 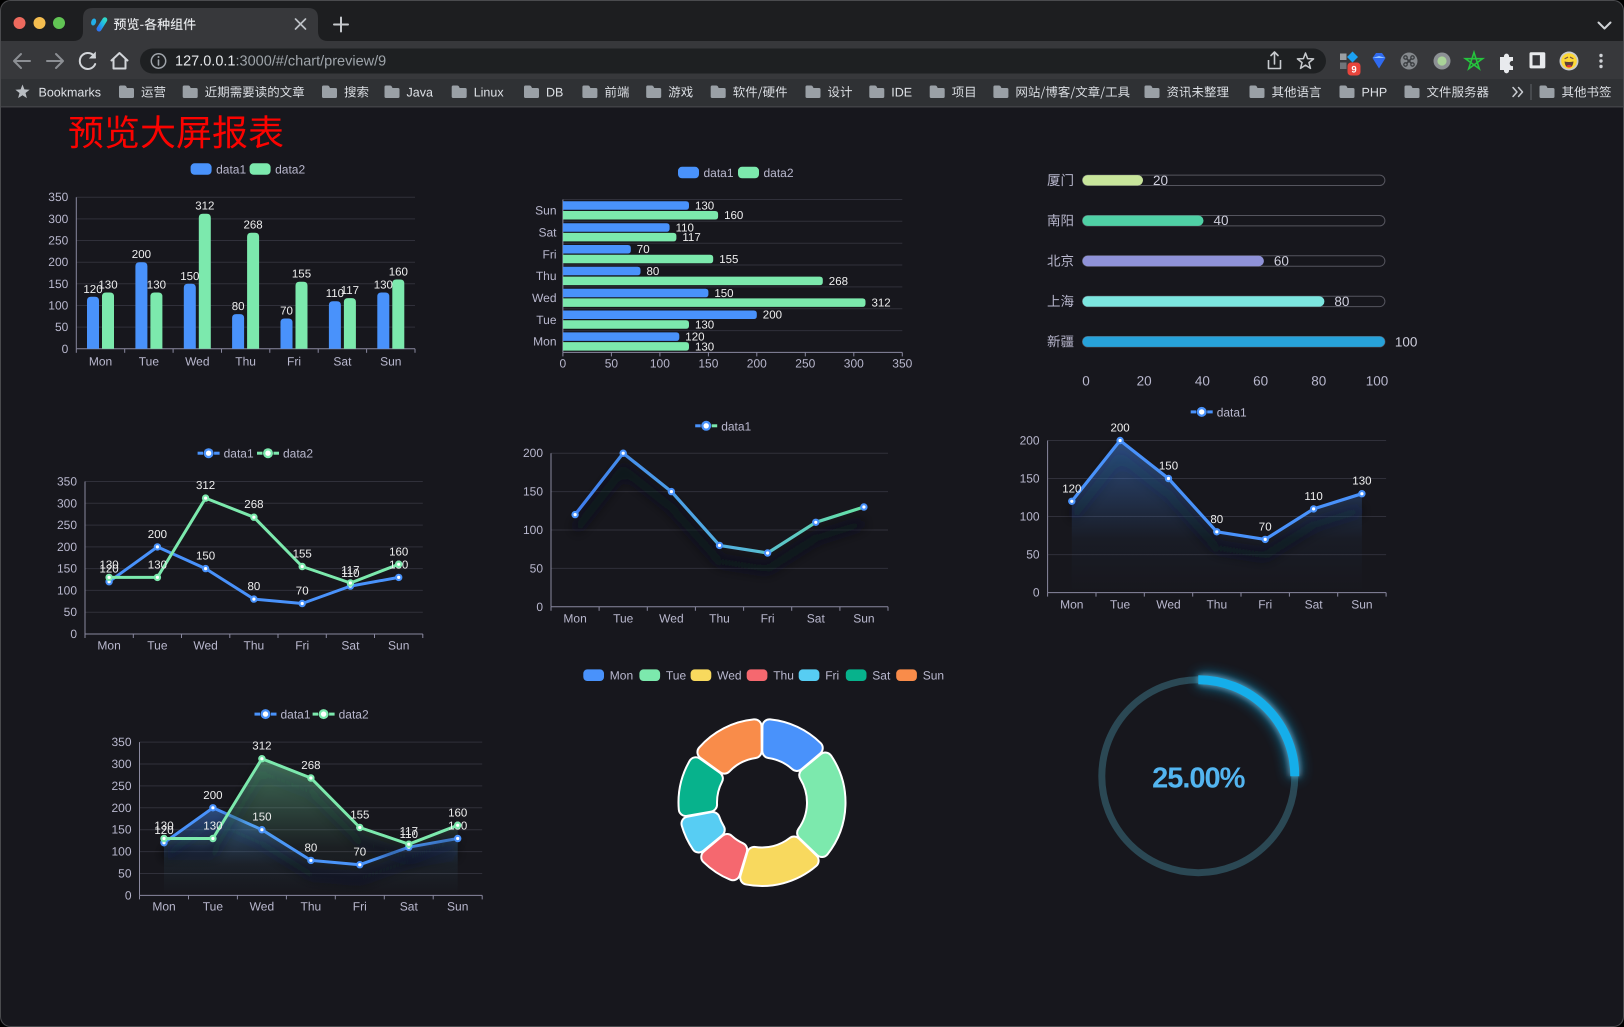 What do you see at coordinates (554, 93) in the screenshot?
I see `svg-text: DB` at bounding box center [554, 93].